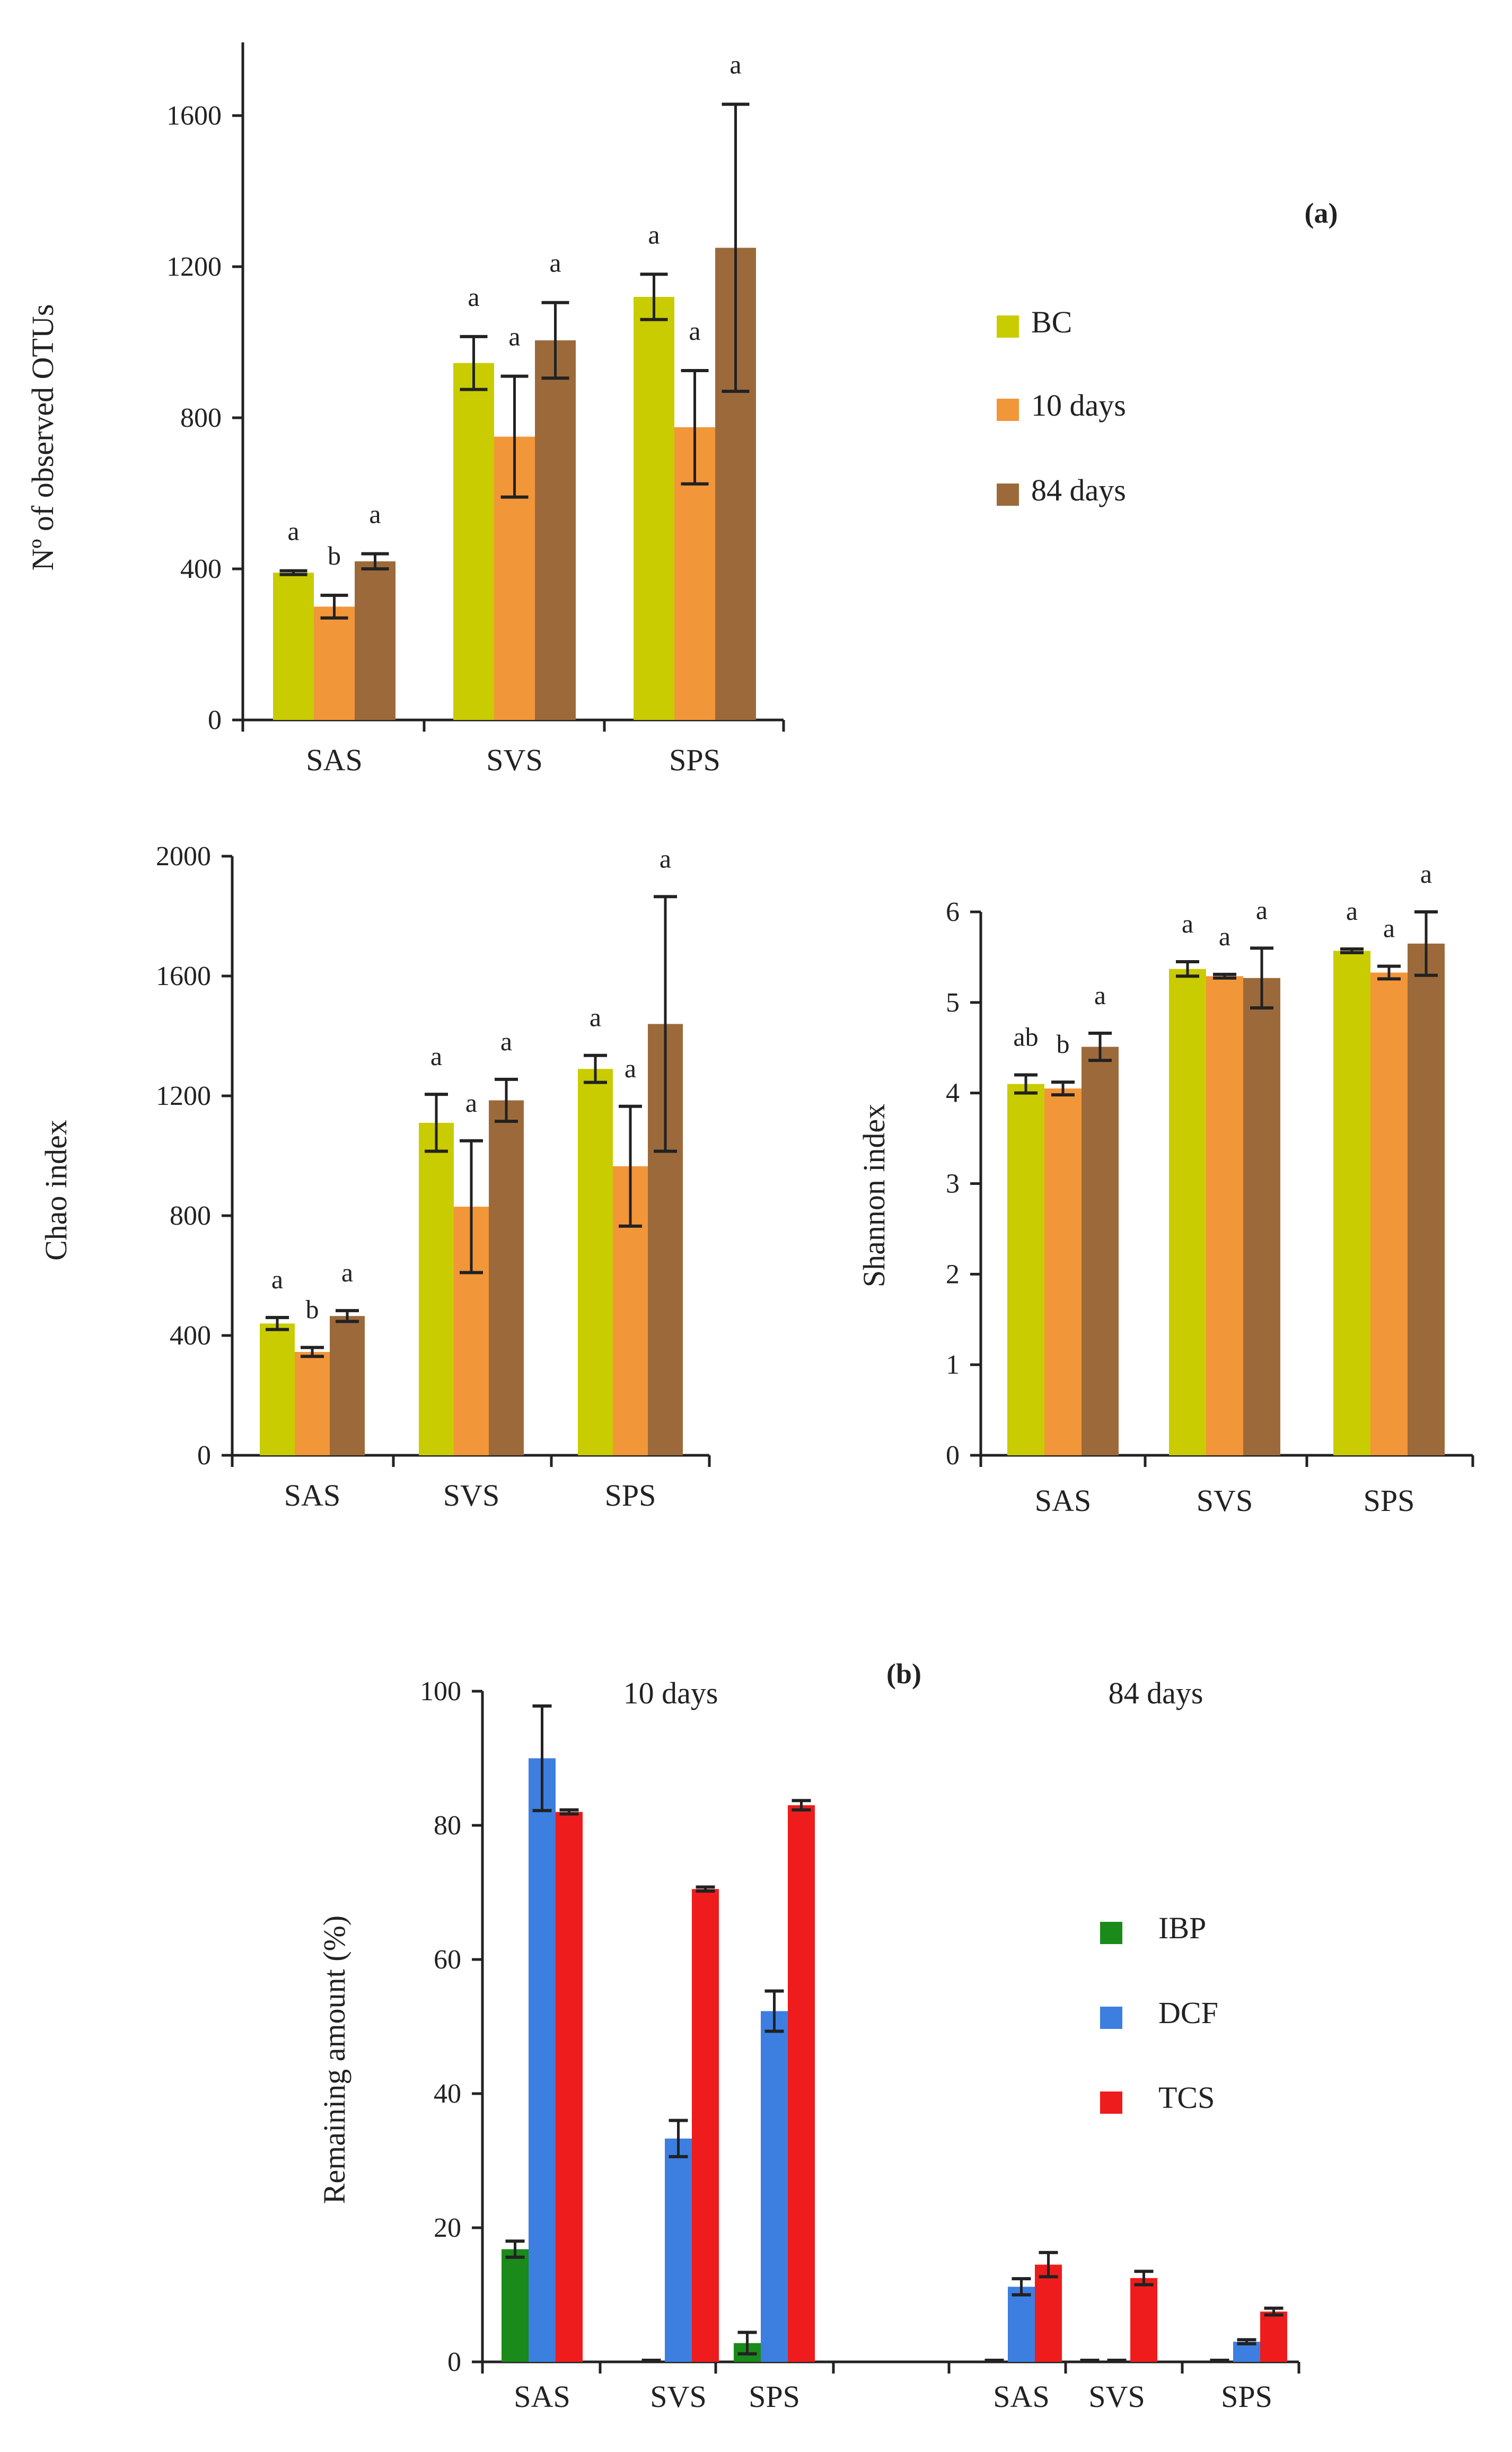 This screenshot has width=1512, height=2452. Describe the element at coordinates (194, 116) in the screenshot. I see `otus-y-tick-label: 1600` at that location.